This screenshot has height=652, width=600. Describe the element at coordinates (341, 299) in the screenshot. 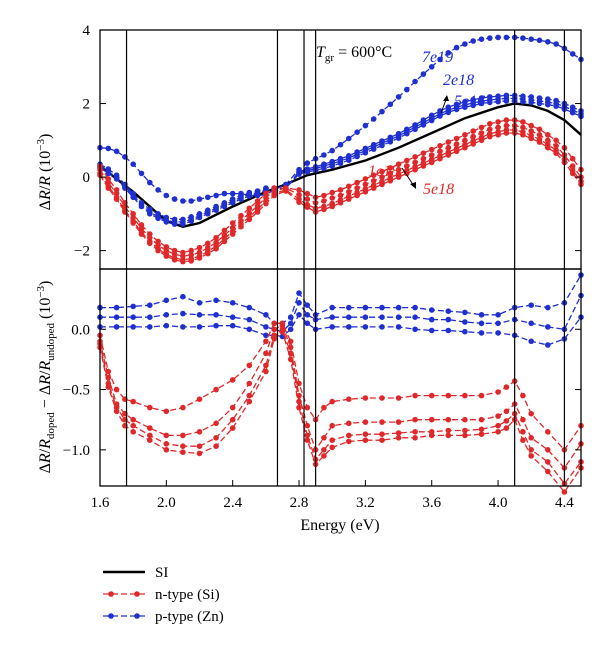

I see `bottom-series-0-line` at that location.